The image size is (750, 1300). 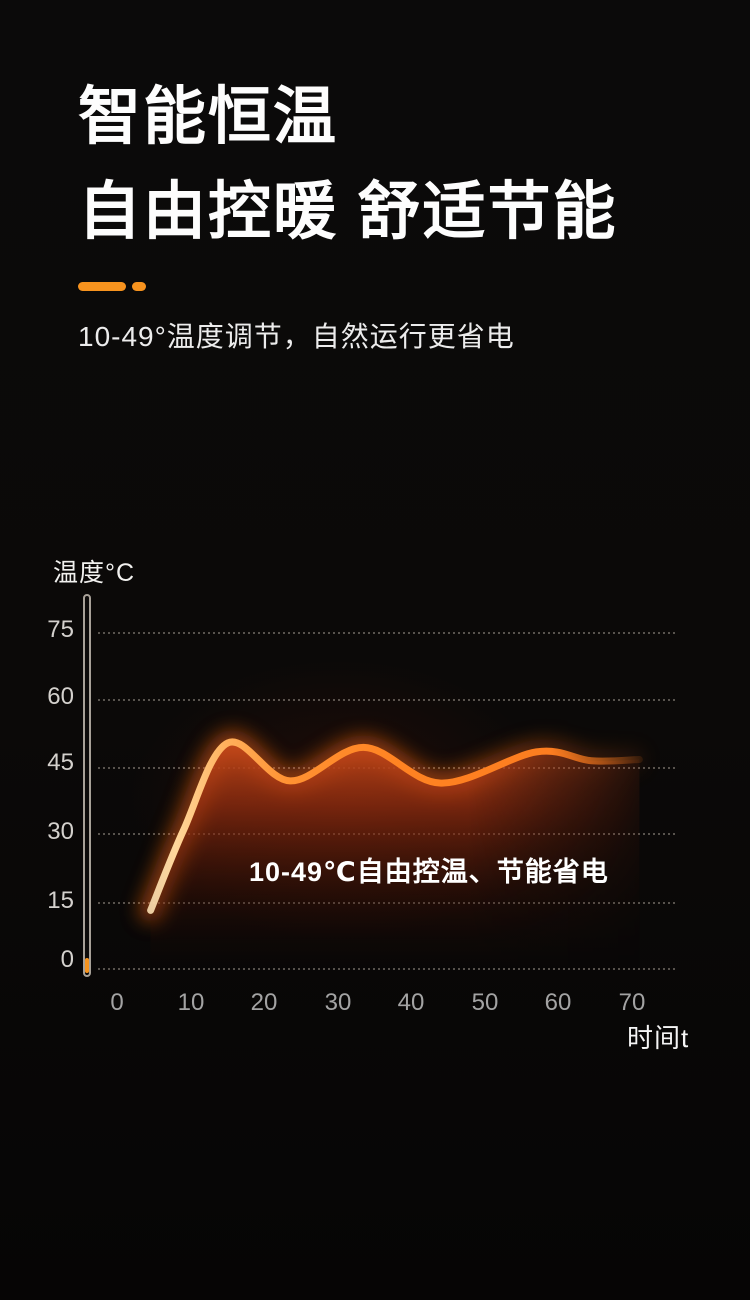 I want to click on accent-divider, so click(x=112, y=286).